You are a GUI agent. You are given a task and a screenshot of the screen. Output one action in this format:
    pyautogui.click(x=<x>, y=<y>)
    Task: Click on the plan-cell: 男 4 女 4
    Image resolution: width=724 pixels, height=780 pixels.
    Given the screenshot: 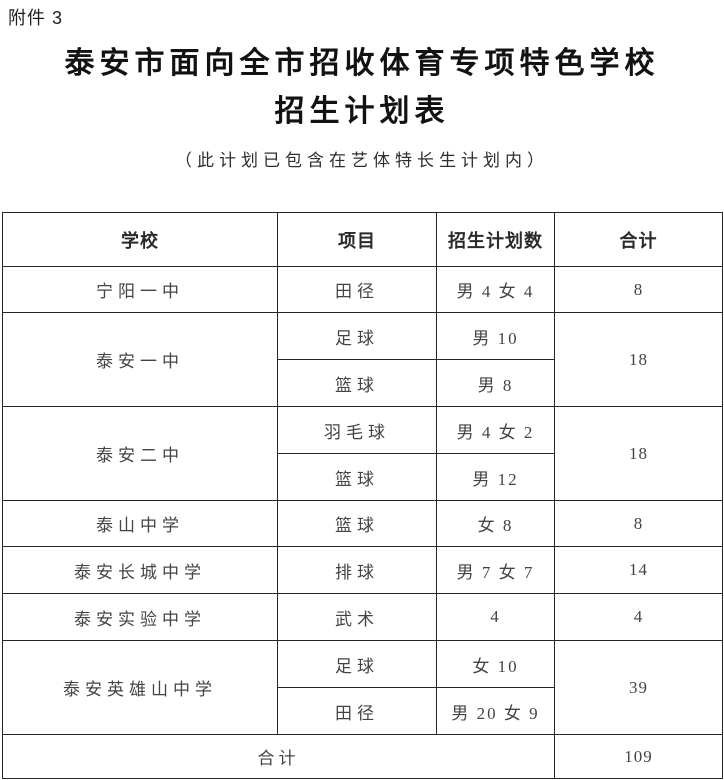 What is the action you would take?
    pyautogui.click(x=495, y=289)
    